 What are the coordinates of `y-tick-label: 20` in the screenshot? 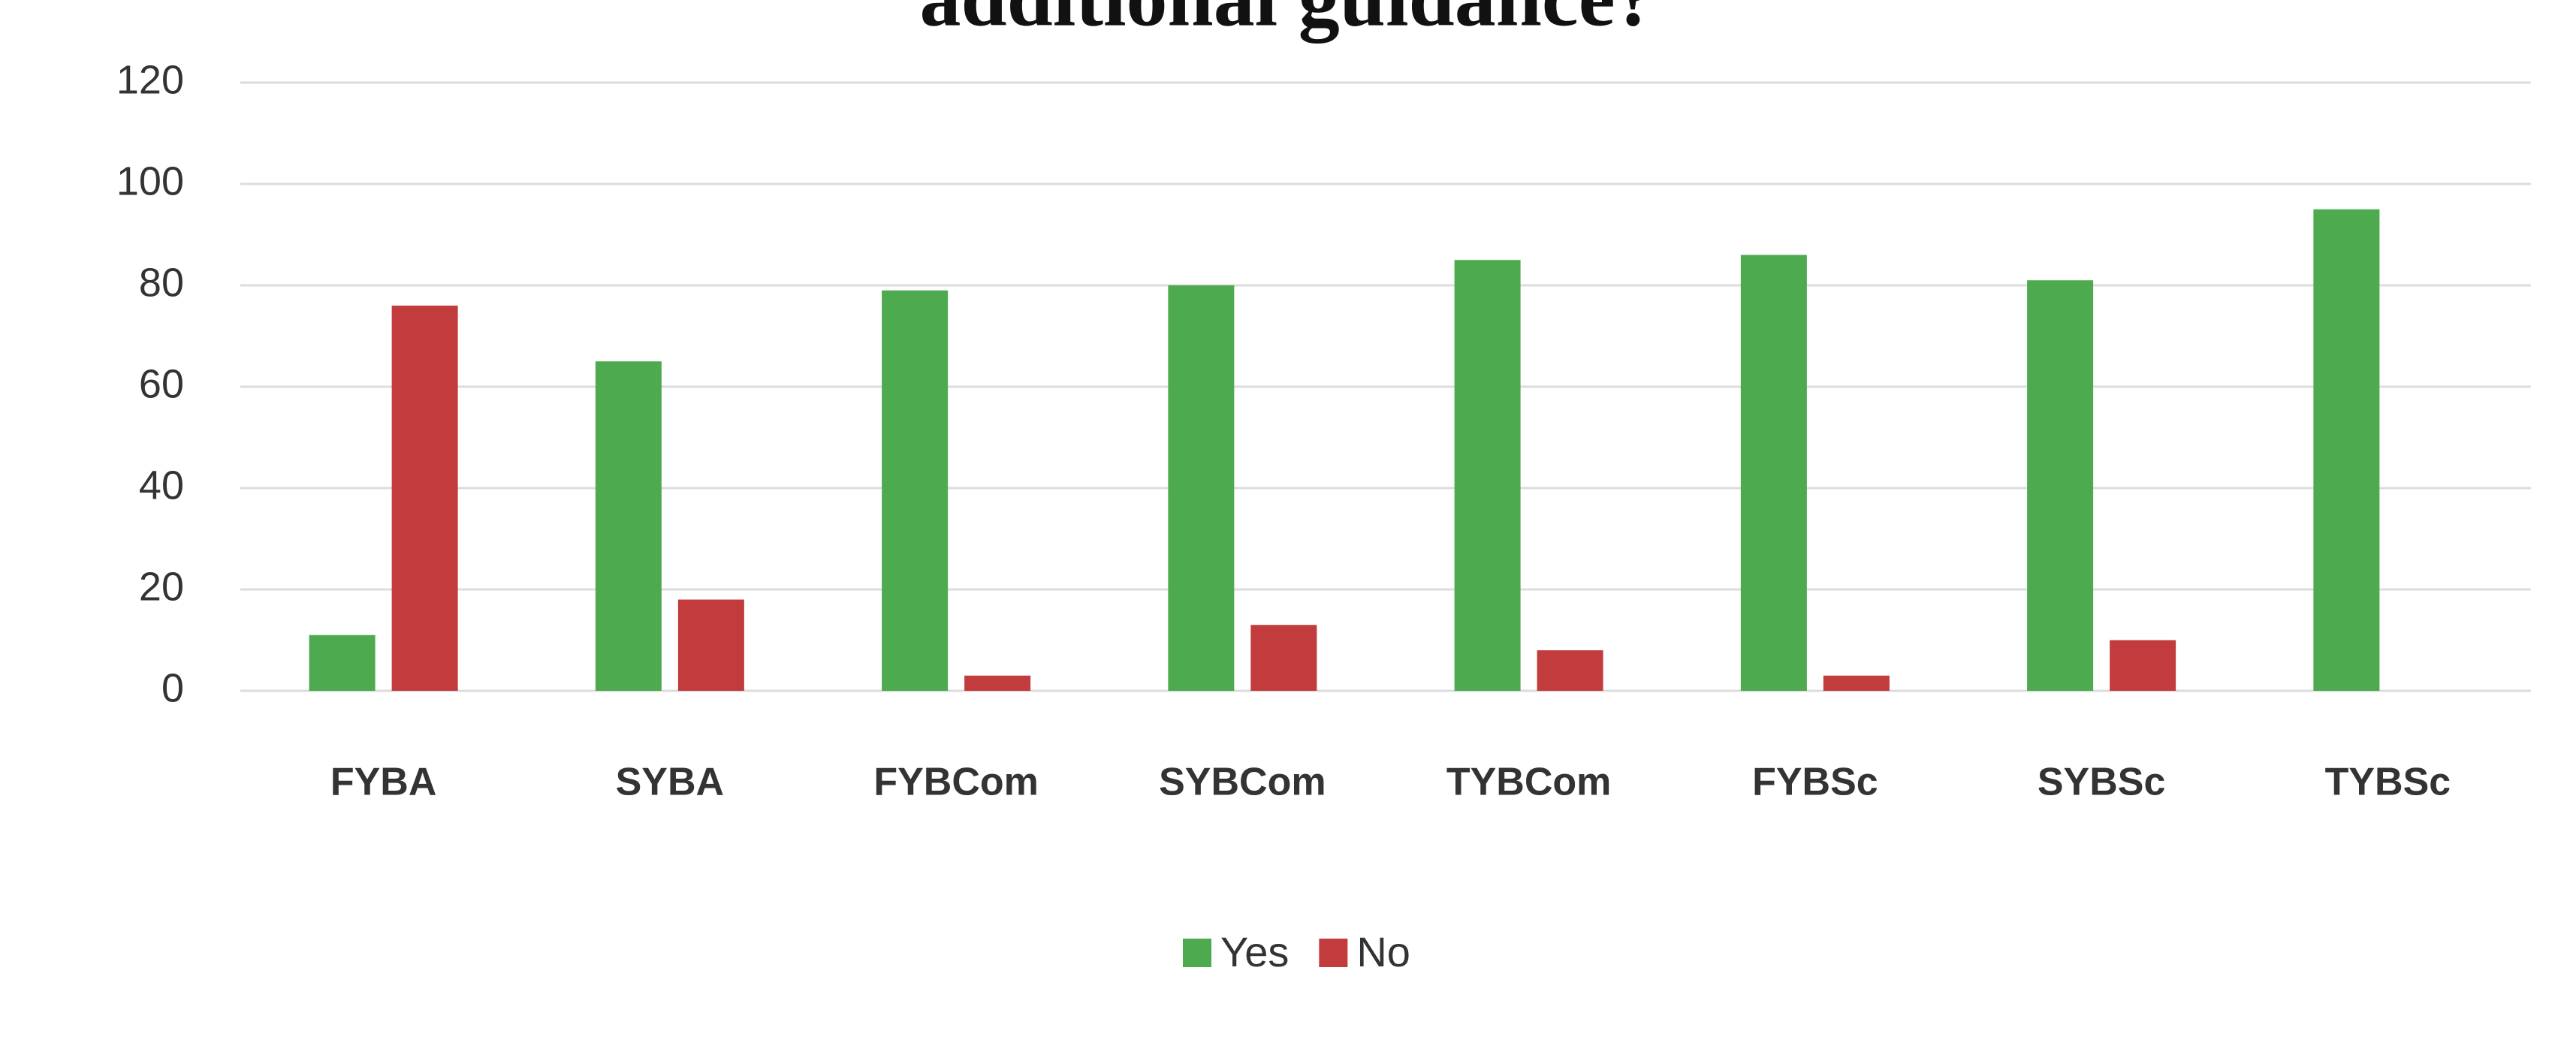 It's located at (161, 586).